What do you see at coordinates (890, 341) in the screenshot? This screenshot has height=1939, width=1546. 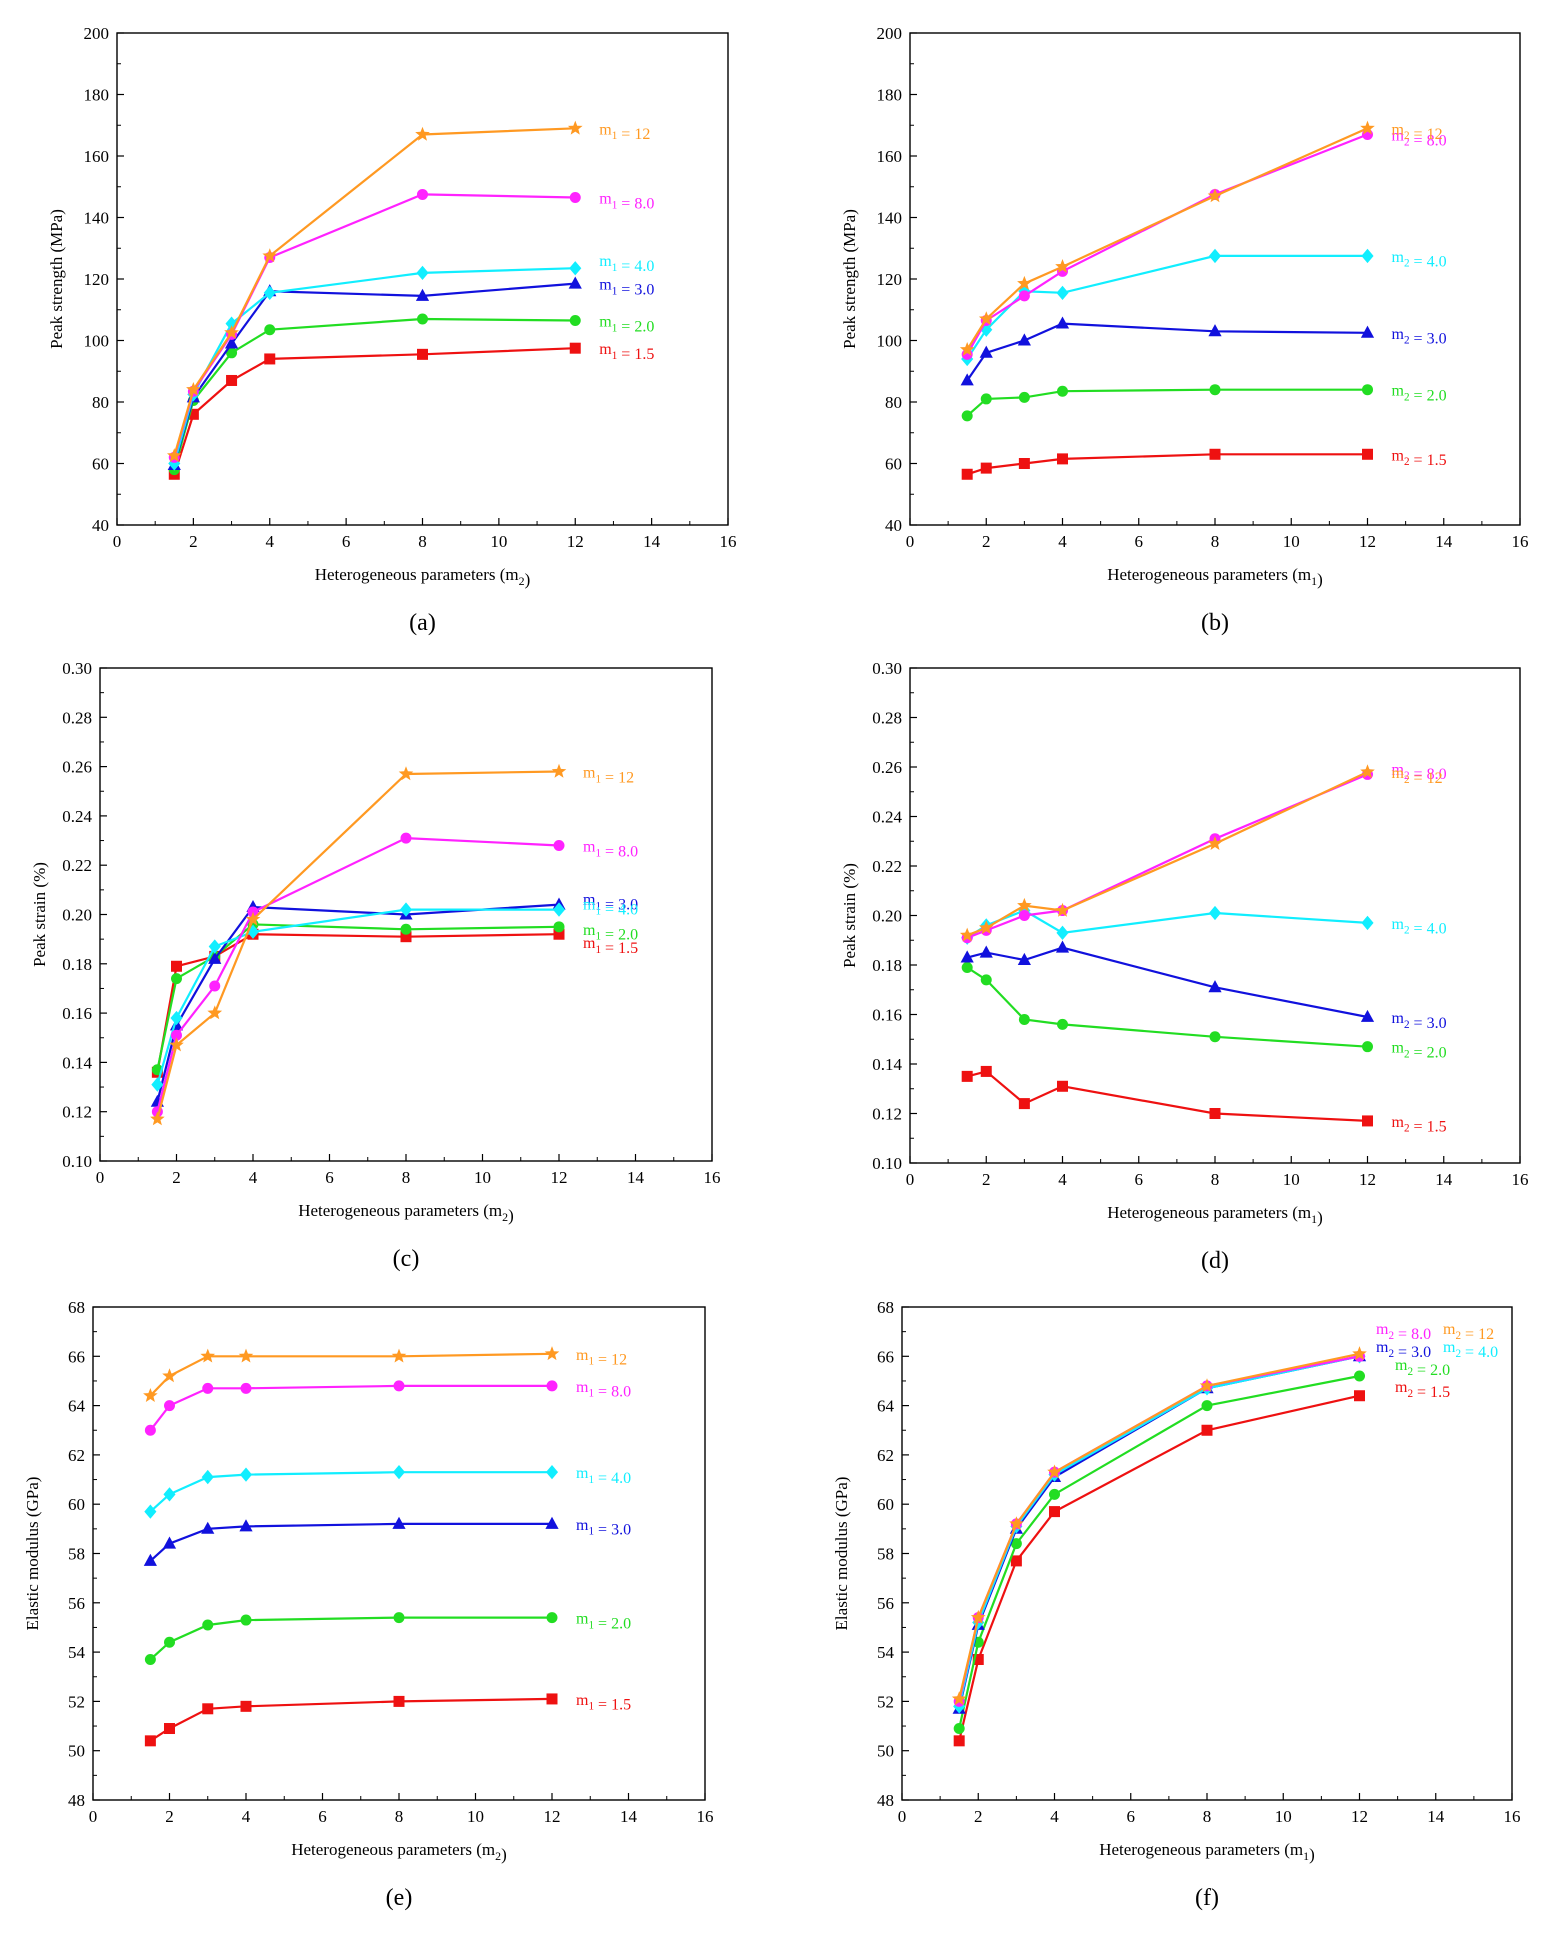 I see `y-tick-label: 100` at bounding box center [890, 341].